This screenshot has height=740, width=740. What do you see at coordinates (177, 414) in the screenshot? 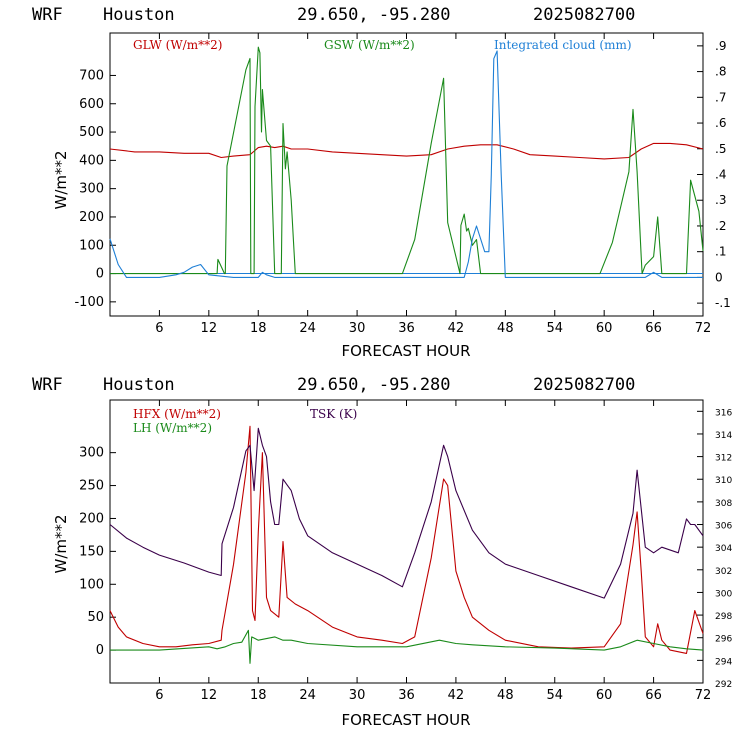
I see `legend-hfx: HFX (W/m**2)` at bounding box center [177, 414].